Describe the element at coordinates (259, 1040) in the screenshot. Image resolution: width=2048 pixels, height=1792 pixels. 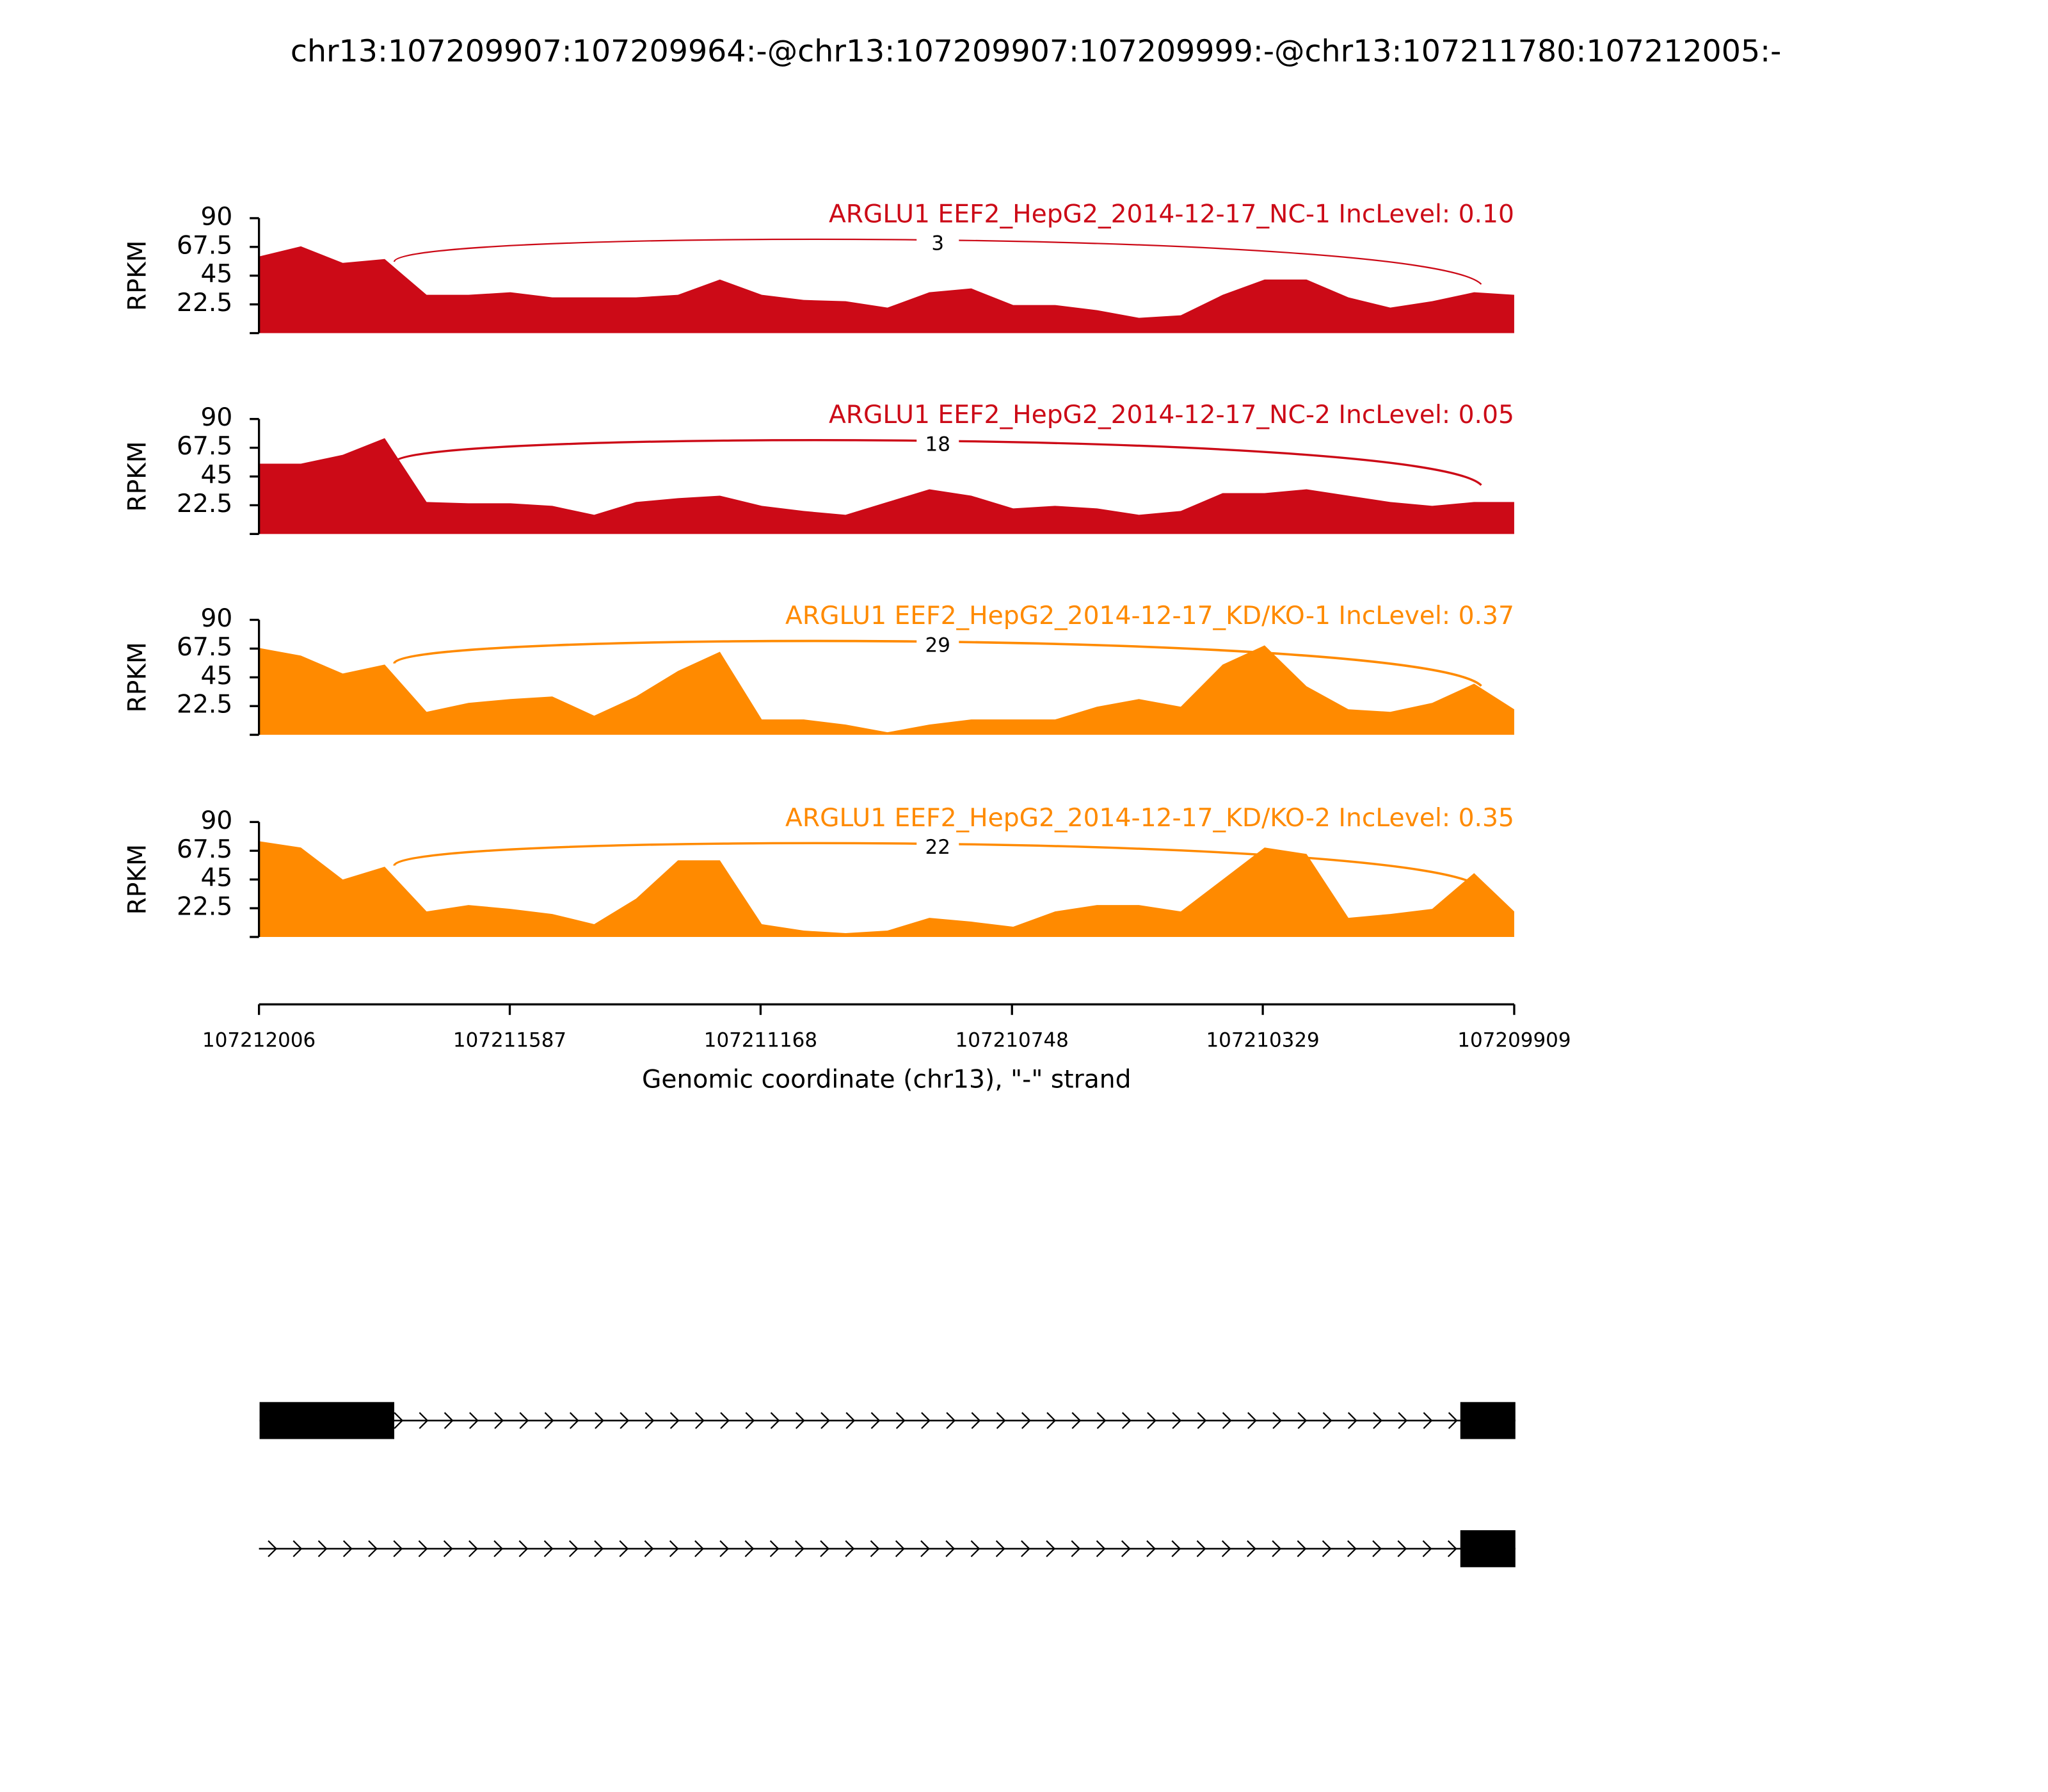
I see `x-tick-label: 107212006` at that location.